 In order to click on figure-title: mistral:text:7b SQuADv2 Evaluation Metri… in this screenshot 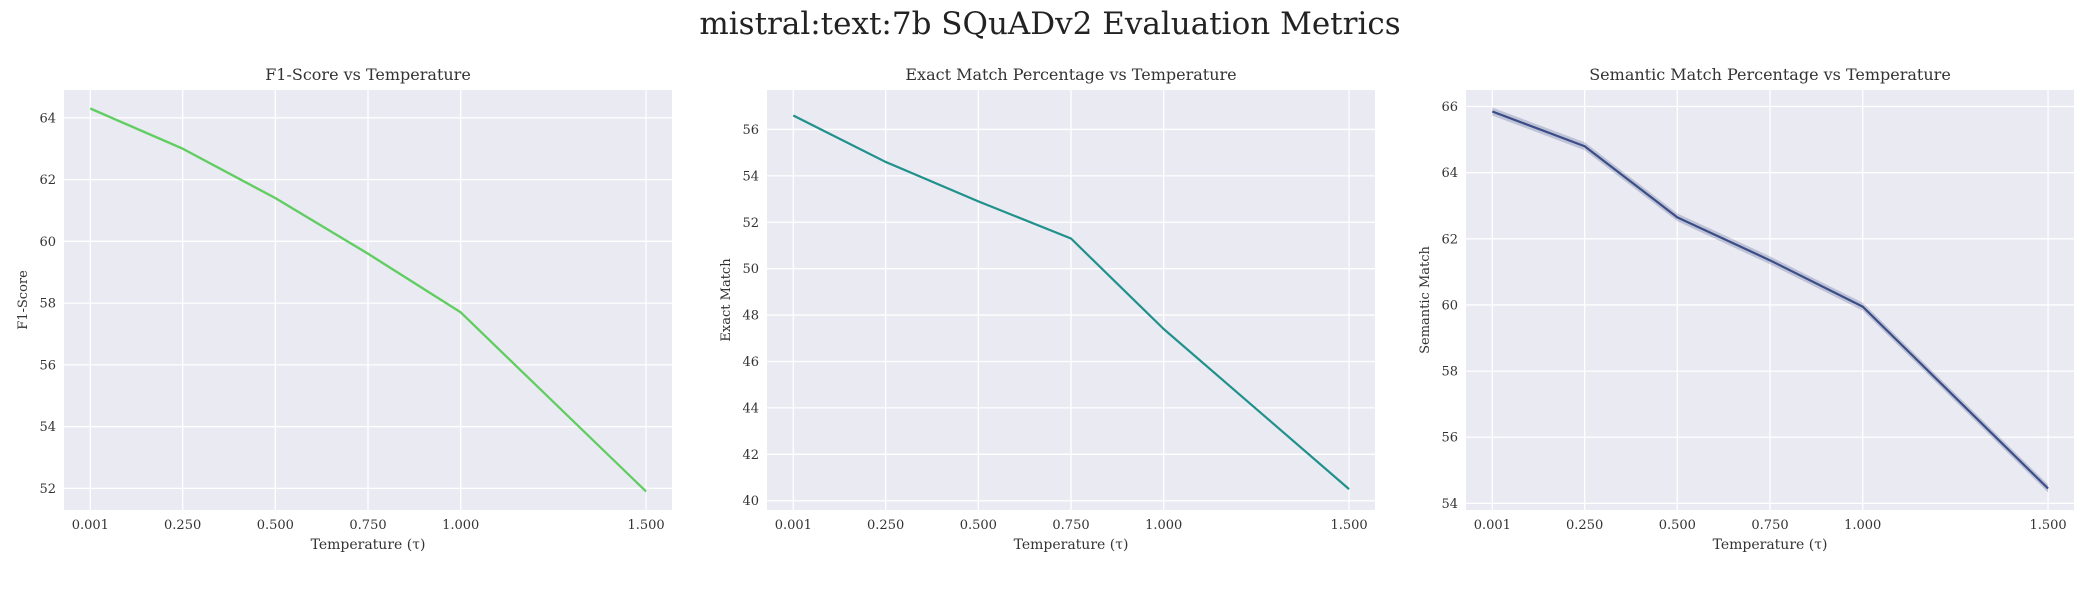, I will do `click(1050, 24)`.